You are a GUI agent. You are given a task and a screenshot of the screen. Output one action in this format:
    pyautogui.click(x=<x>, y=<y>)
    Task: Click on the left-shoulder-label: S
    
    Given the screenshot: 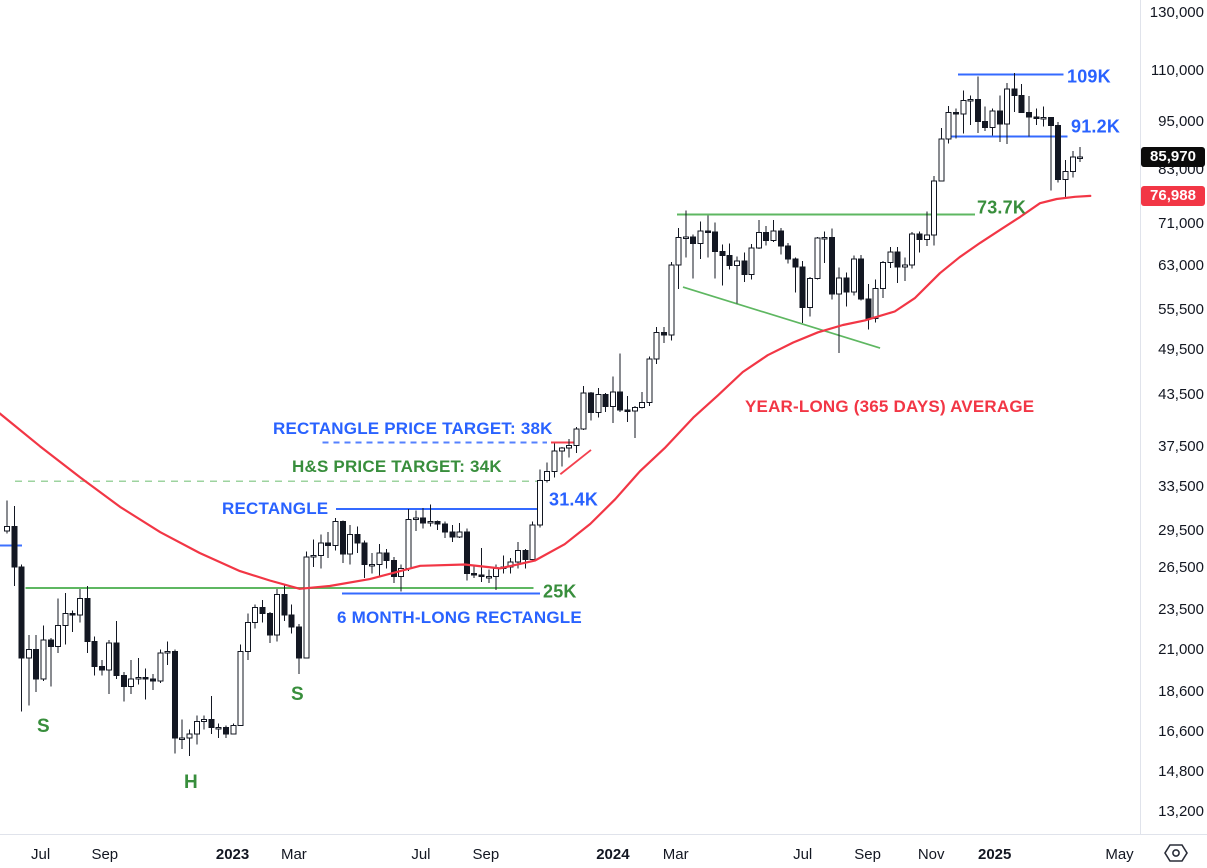 What is the action you would take?
    pyautogui.click(x=43, y=726)
    